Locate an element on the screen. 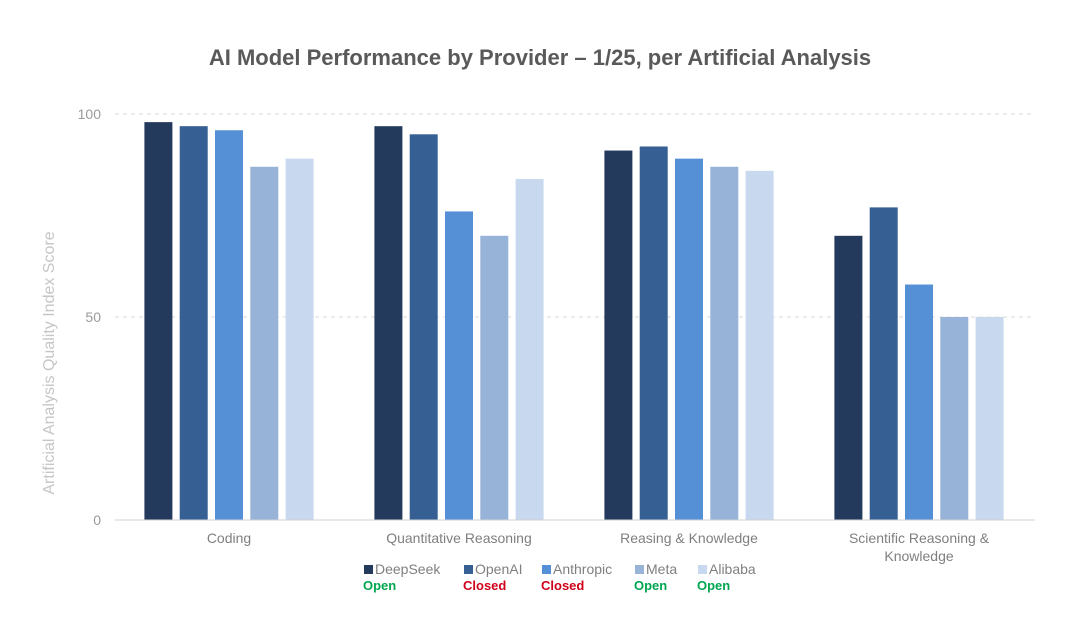 This screenshot has width=1080, height=631. legend-status-meta: Open is located at coordinates (650, 585).